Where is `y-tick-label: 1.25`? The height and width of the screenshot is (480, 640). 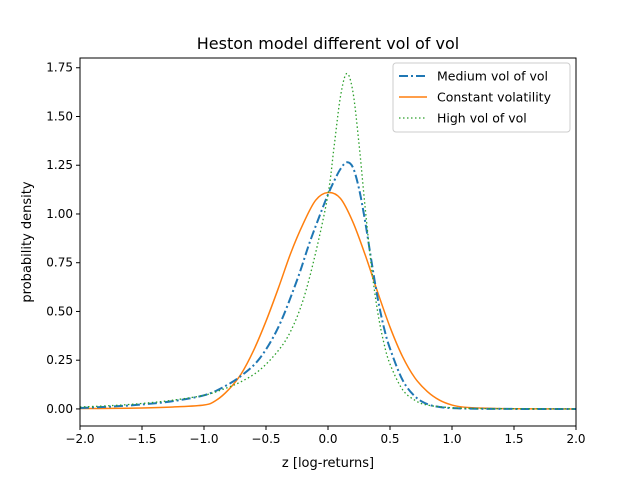
y-tick-label: 1.25 is located at coordinates (59, 165).